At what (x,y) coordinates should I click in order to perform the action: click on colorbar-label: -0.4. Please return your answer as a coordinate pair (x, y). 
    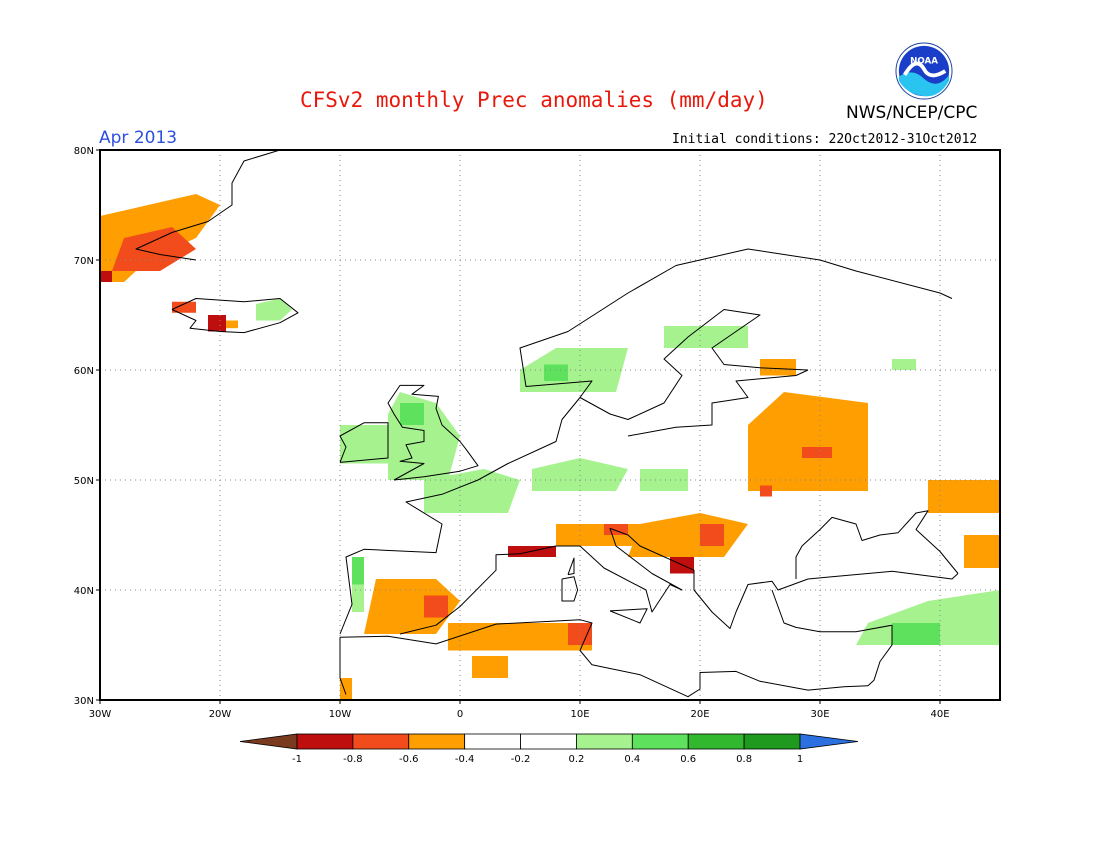
    Looking at the image, I should click on (465, 759).